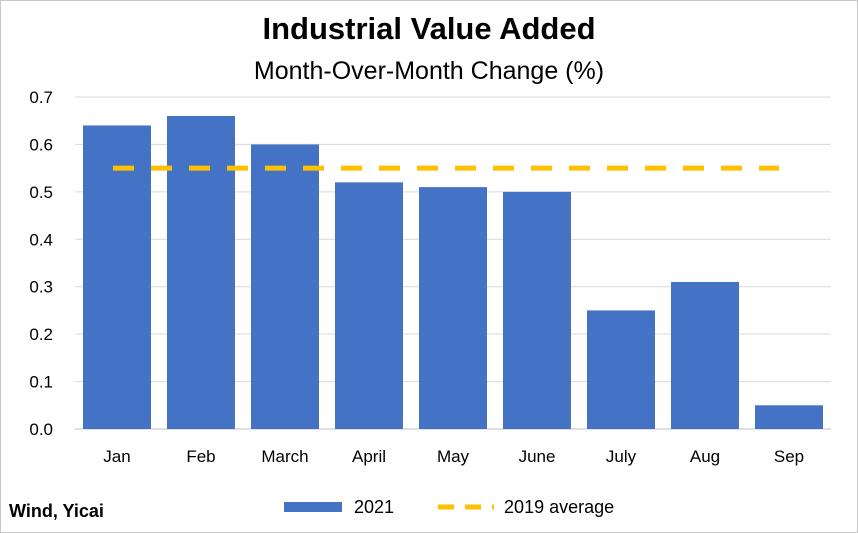 This screenshot has width=858, height=533. What do you see at coordinates (705, 355) in the screenshot?
I see `bar-aug` at bounding box center [705, 355].